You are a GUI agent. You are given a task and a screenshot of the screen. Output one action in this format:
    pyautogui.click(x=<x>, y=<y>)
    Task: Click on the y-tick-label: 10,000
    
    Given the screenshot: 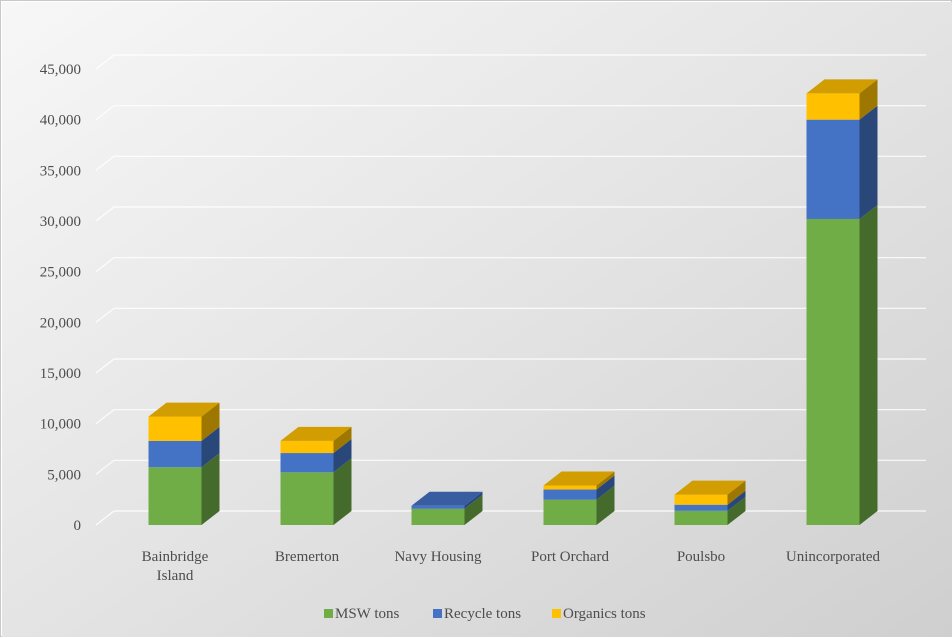 What is the action you would take?
    pyautogui.click(x=60, y=425)
    